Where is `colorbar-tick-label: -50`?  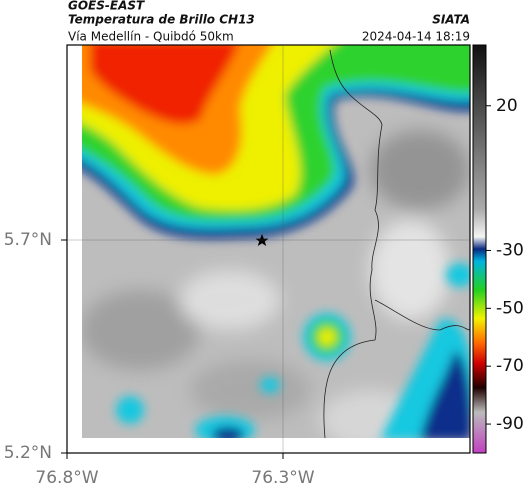
colorbar-tick-label: -50 is located at coordinates (510, 308).